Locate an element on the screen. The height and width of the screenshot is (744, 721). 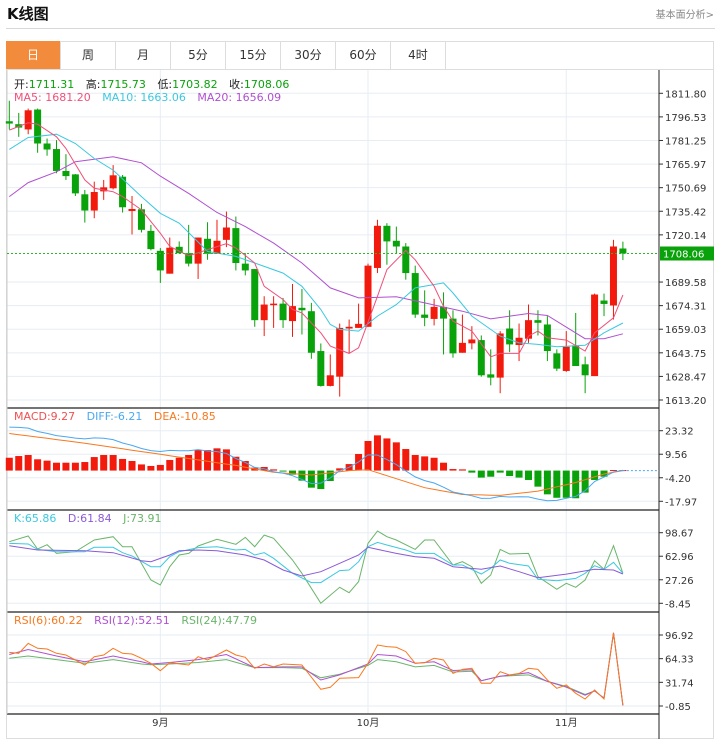
macd-axis-tick-label: 23.32 is located at coordinates (679, 432).